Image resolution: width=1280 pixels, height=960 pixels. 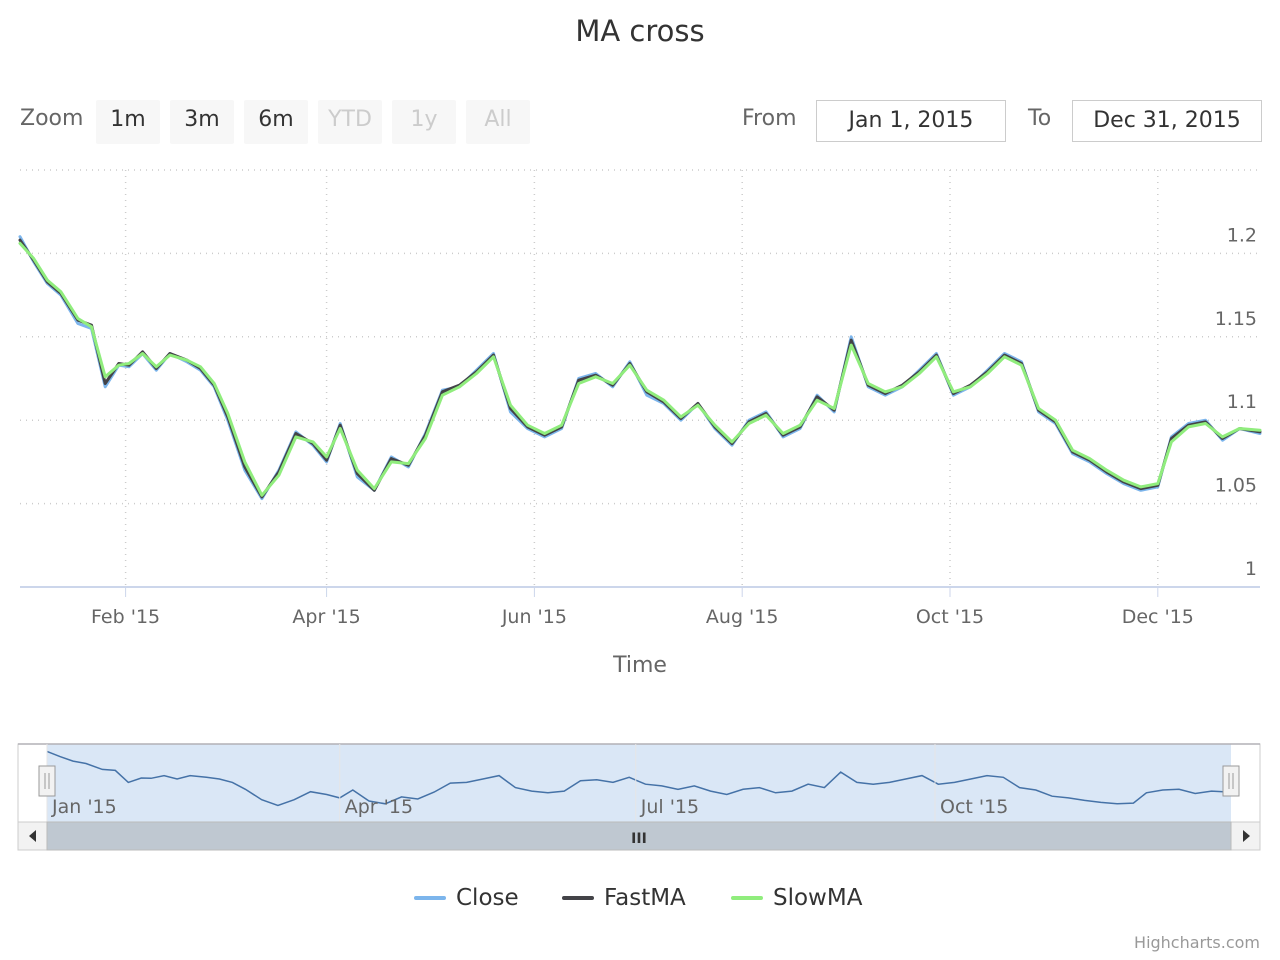 What do you see at coordinates (430, 898) in the screenshot?
I see `close-swatch-icon` at bounding box center [430, 898].